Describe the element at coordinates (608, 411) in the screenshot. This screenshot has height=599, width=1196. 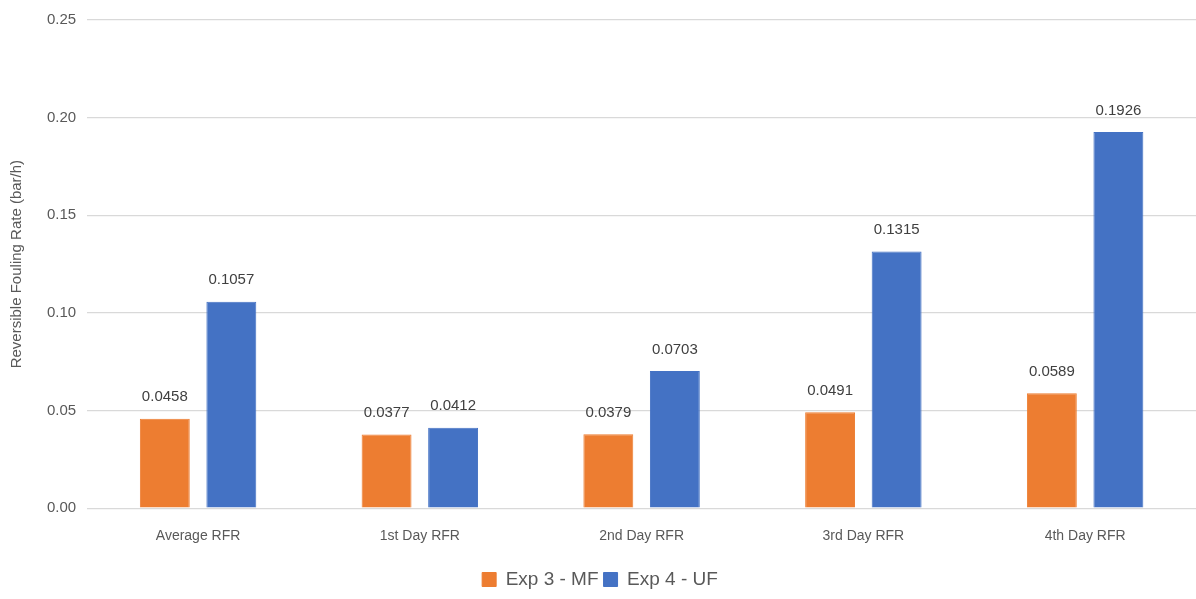
I see `data-label: 0.0379` at that location.